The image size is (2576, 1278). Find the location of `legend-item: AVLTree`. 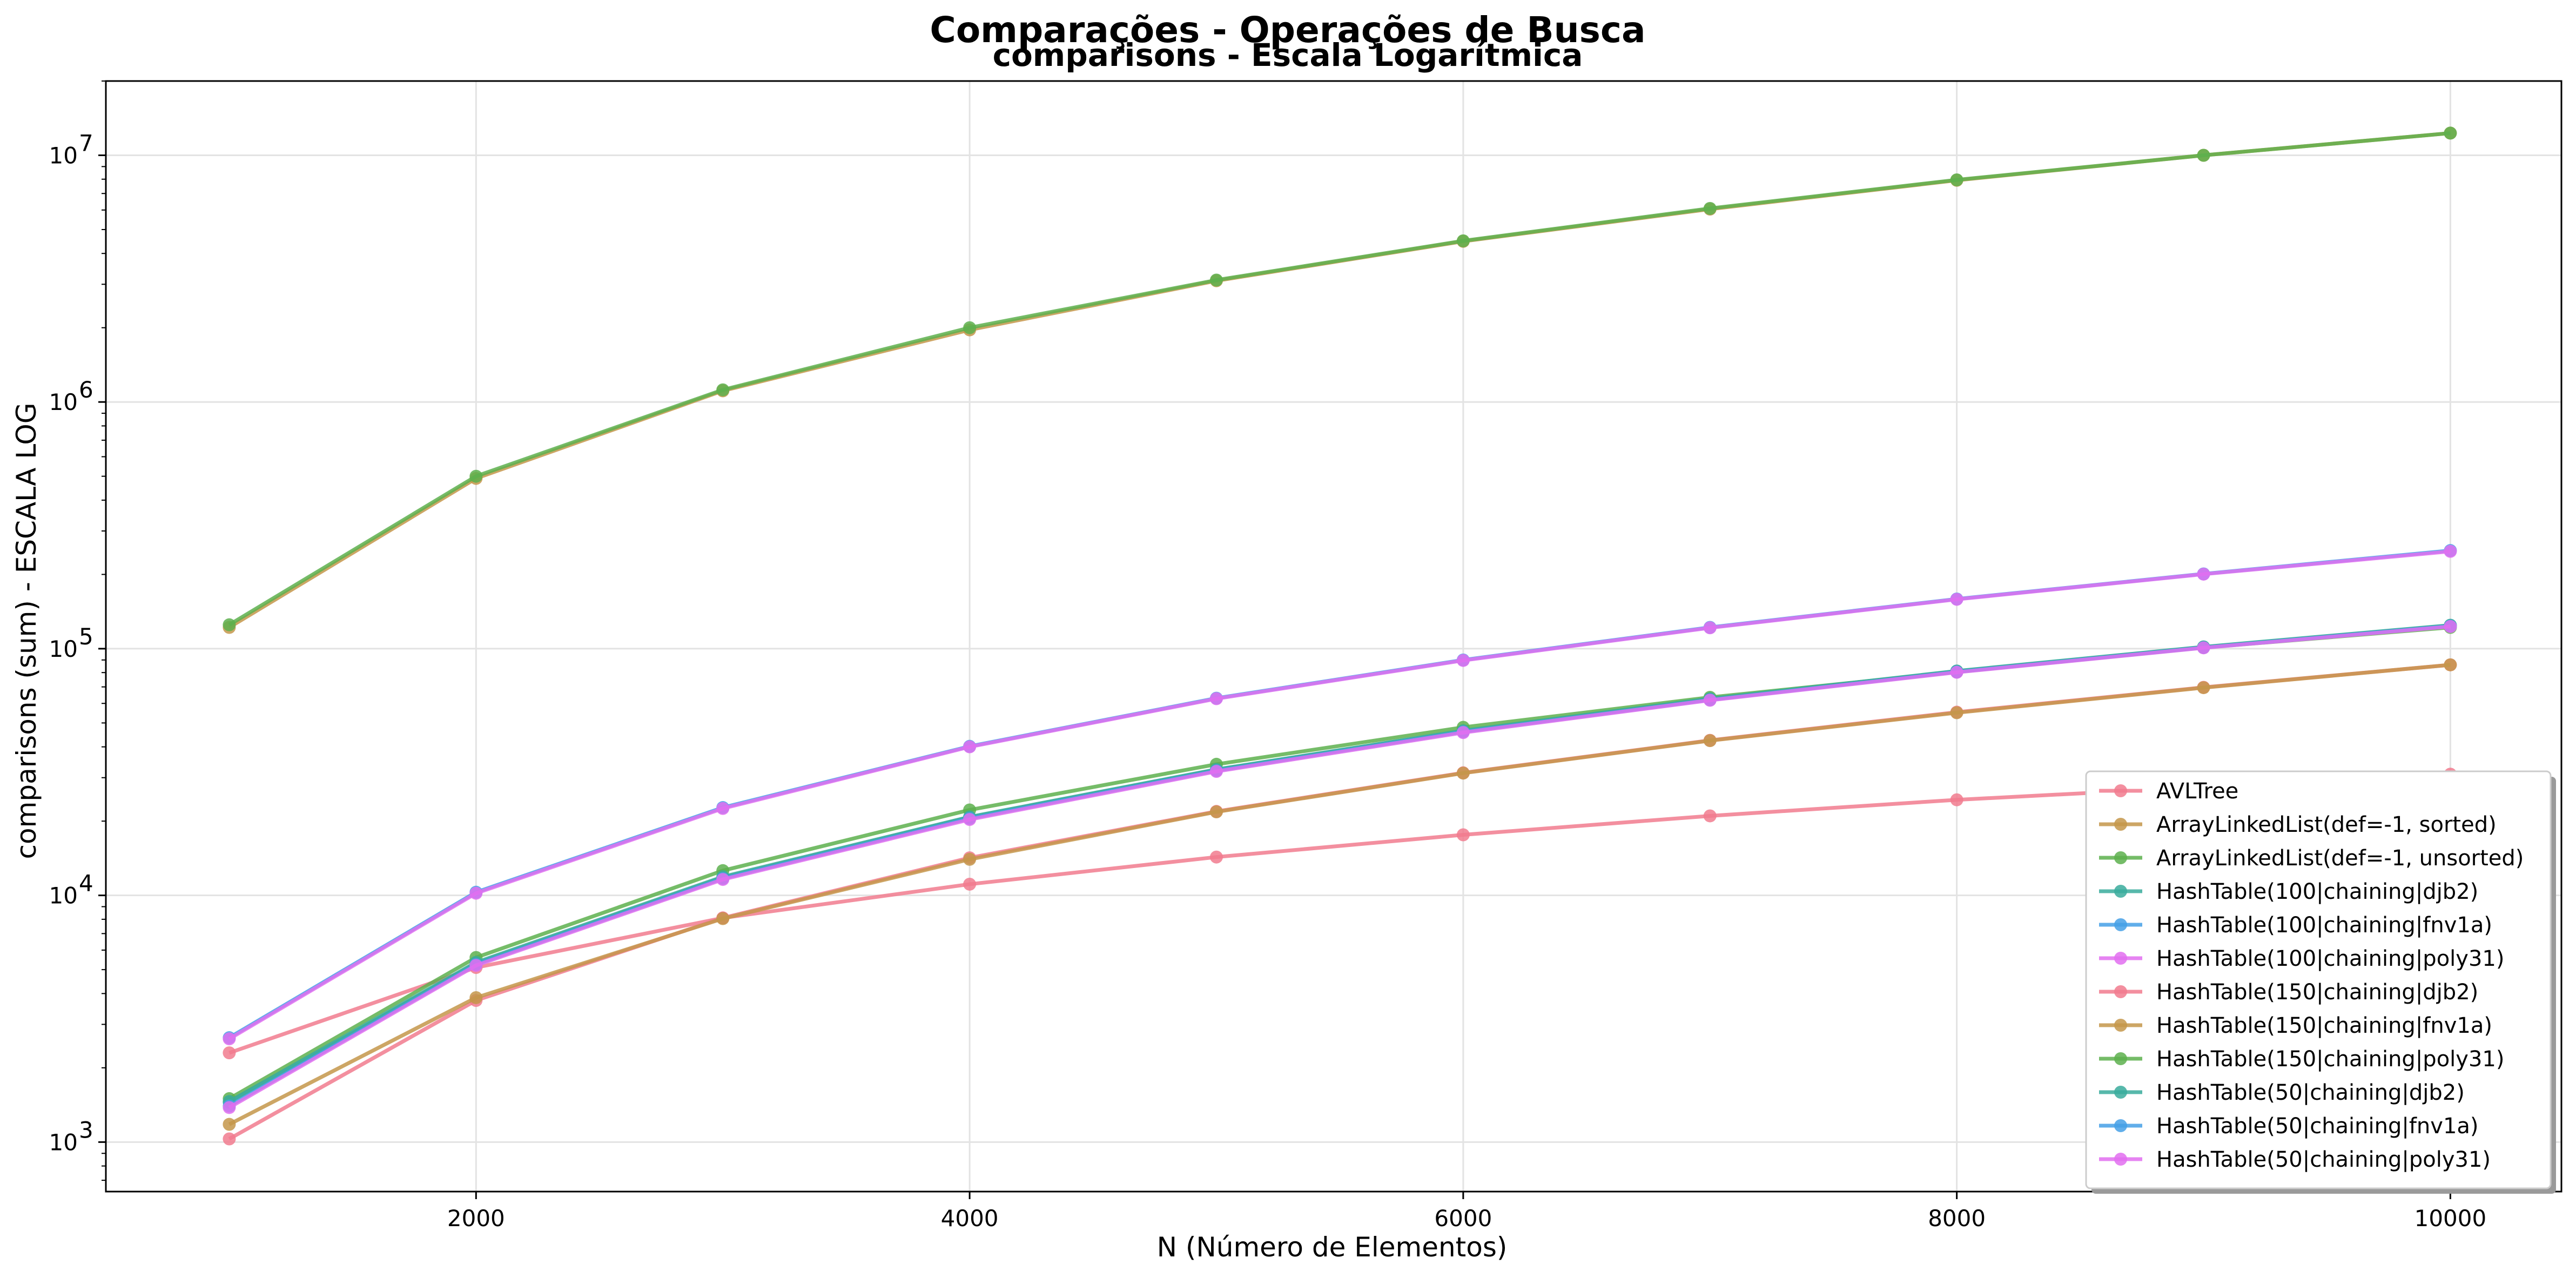

legend-item: AVLTree is located at coordinates (2168, 791).